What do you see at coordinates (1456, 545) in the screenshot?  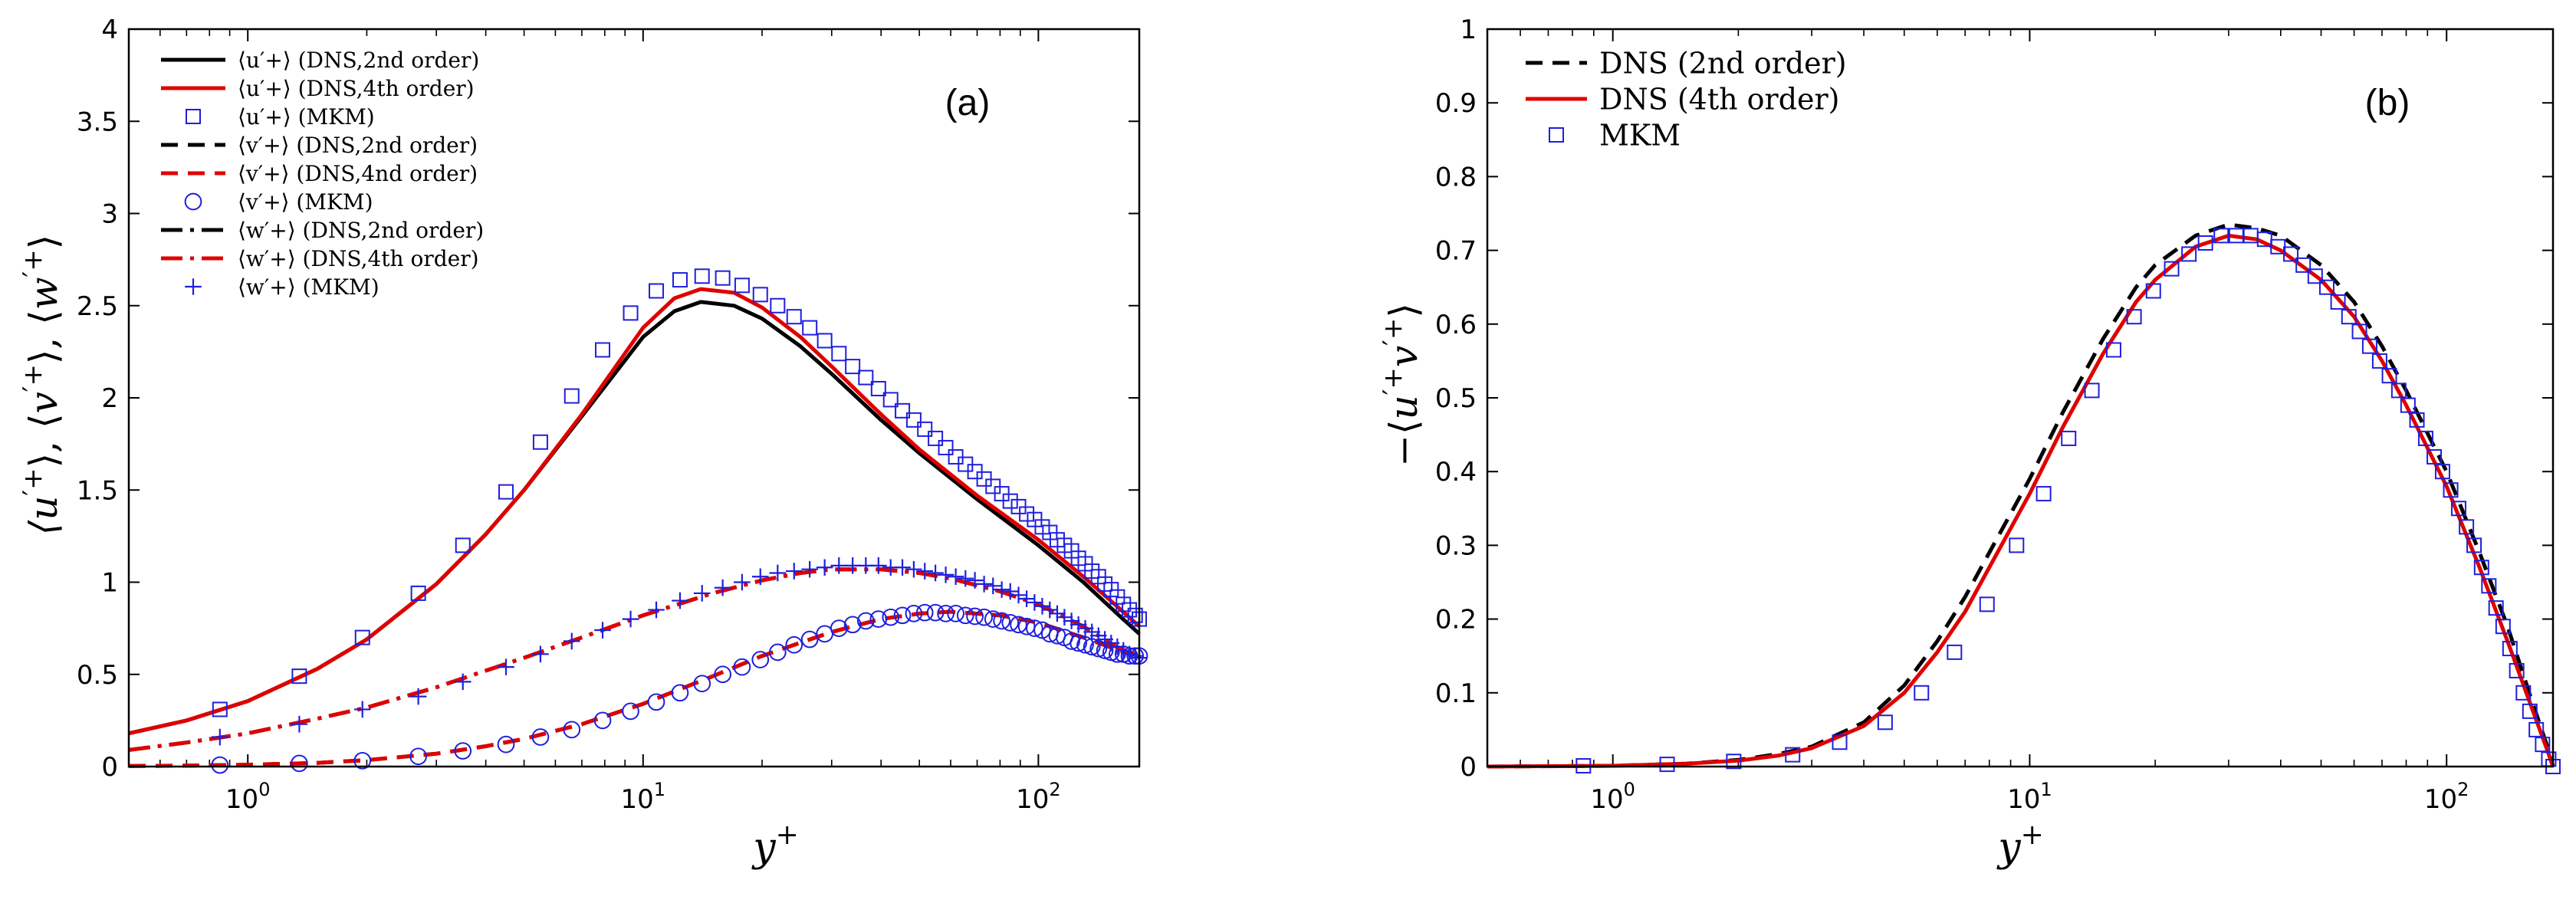 I see `y-tick-label: 0.3` at bounding box center [1456, 545].